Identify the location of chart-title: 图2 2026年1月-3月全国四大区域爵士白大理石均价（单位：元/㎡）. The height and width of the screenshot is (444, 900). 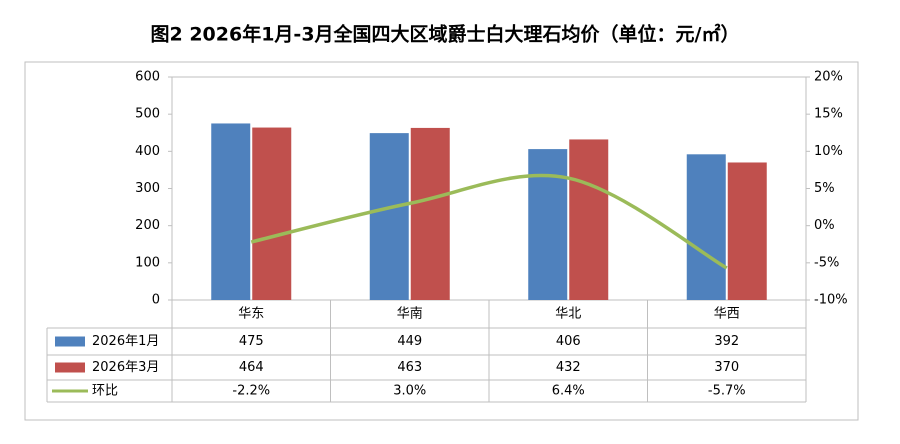
(445, 34).